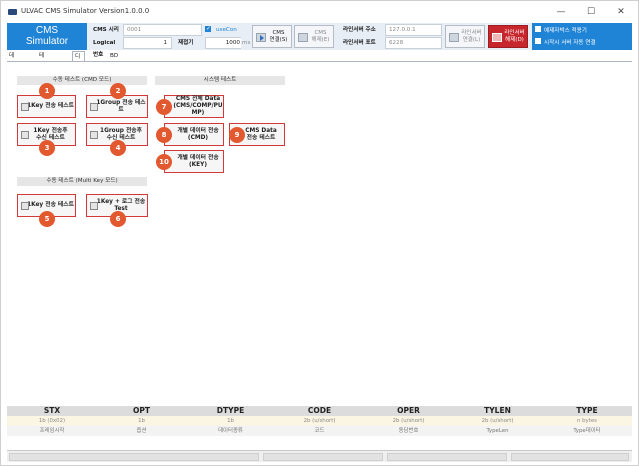 This screenshot has height=466, width=639. I want to click on maximize-button: ☐, so click(591, 12).